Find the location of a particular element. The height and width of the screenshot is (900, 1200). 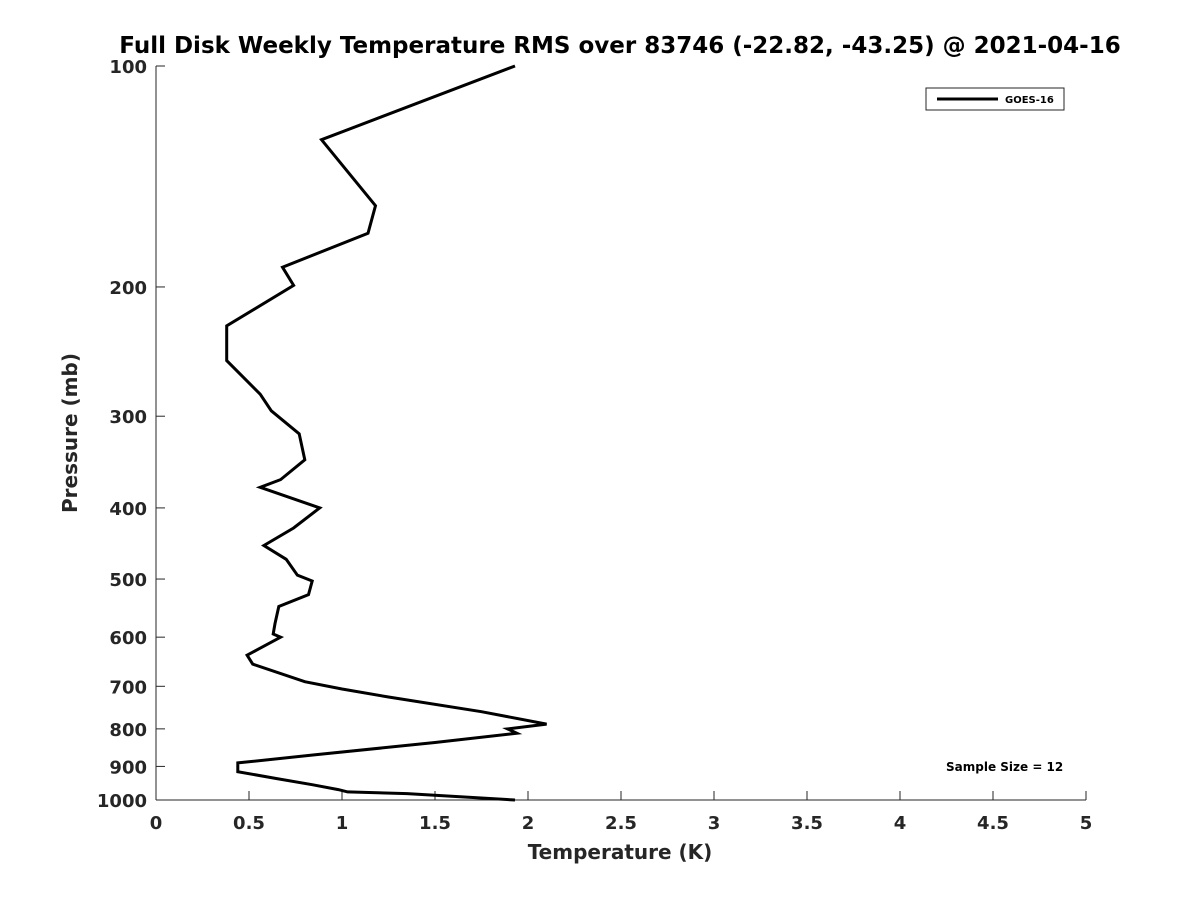

x-tick-label: 3 is located at coordinates (714, 823).